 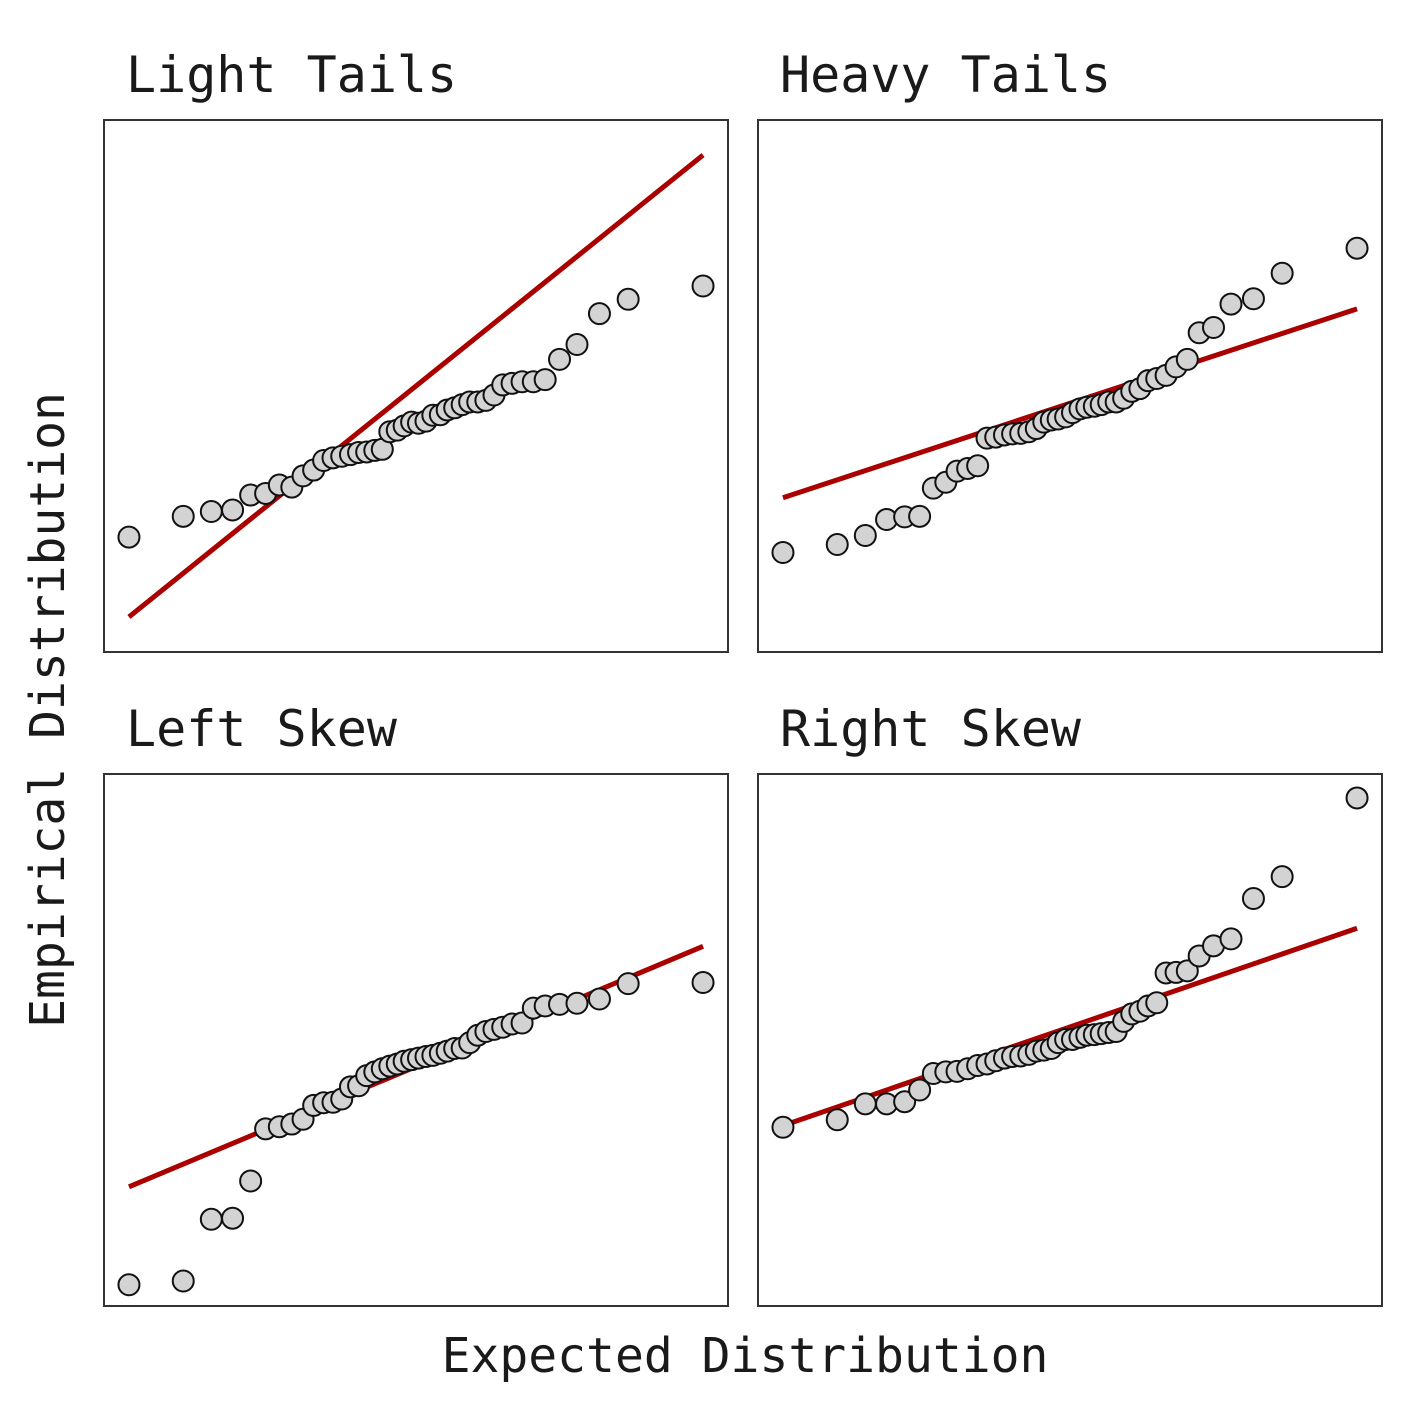 What do you see at coordinates (262, 729) in the screenshot?
I see `panel-title-left-skew: Left Skew` at bounding box center [262, 729].